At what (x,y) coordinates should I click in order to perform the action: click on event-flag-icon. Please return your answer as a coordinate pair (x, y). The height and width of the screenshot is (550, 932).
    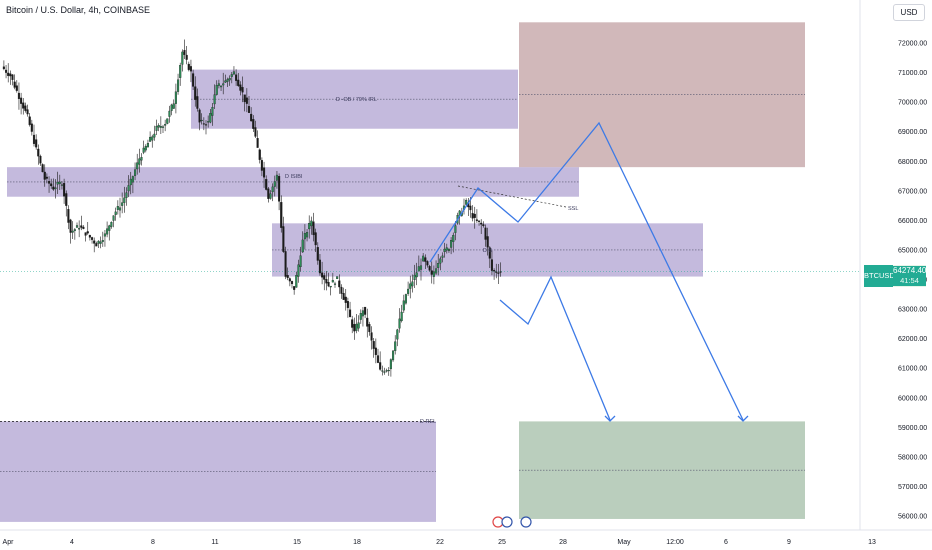
    Looking at the image, I should click on (507, 522).